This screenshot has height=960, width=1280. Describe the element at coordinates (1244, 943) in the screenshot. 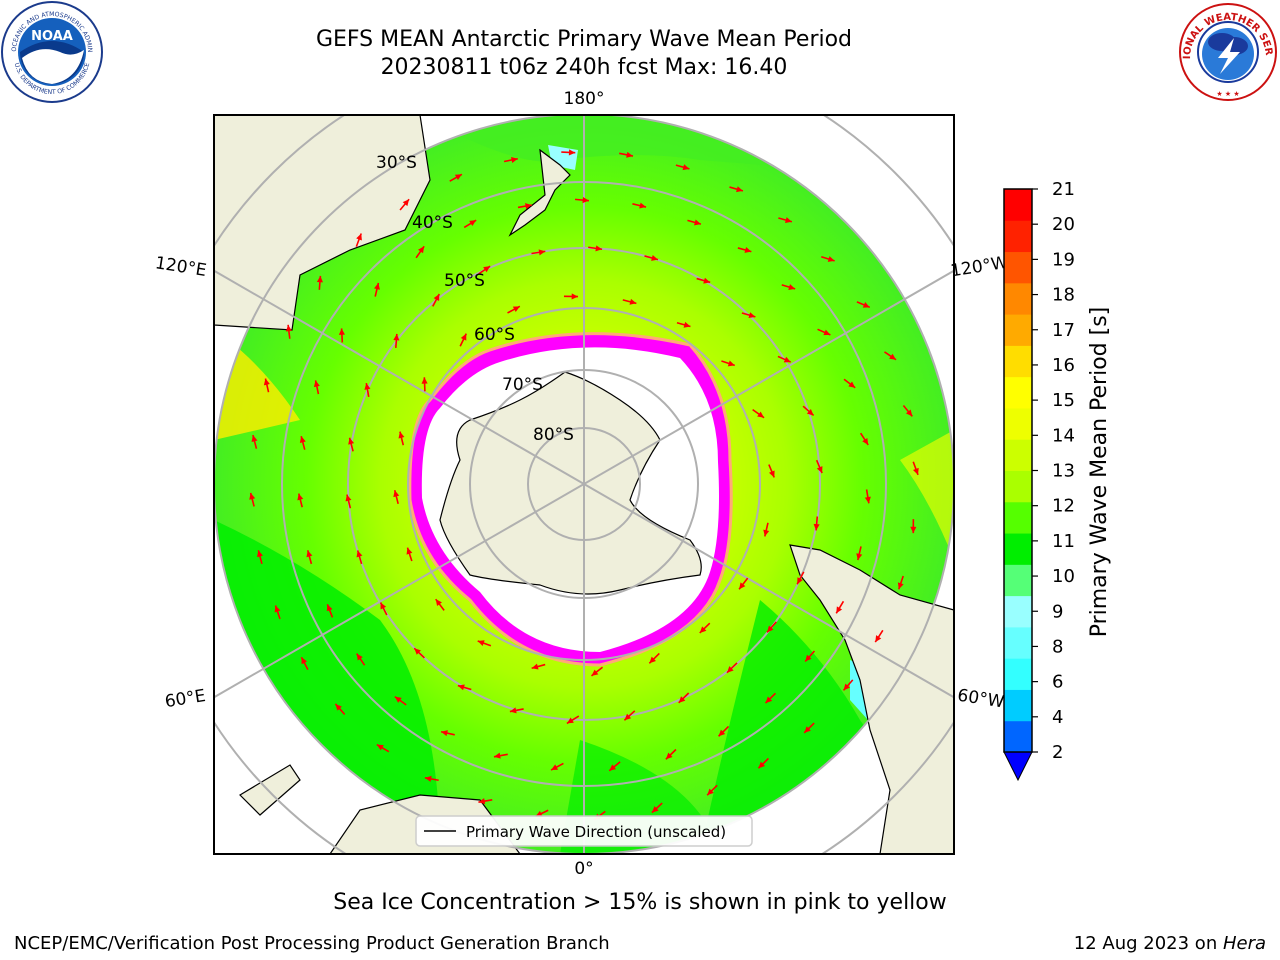

I see `host-name: Hera` at that location.